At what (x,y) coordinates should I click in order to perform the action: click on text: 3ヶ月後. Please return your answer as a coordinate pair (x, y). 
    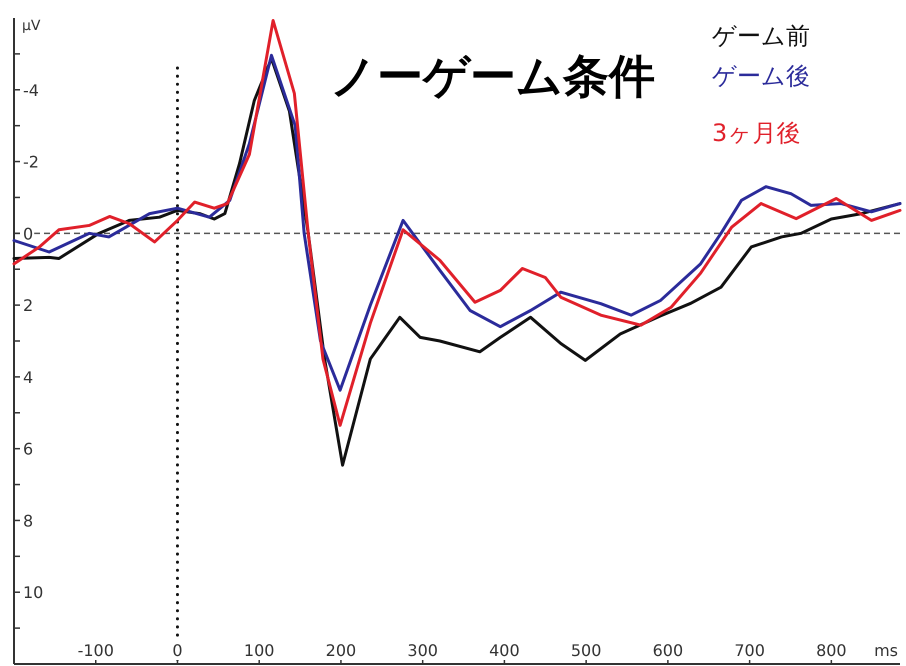
    Looking at the image, I should click on (756, 133).